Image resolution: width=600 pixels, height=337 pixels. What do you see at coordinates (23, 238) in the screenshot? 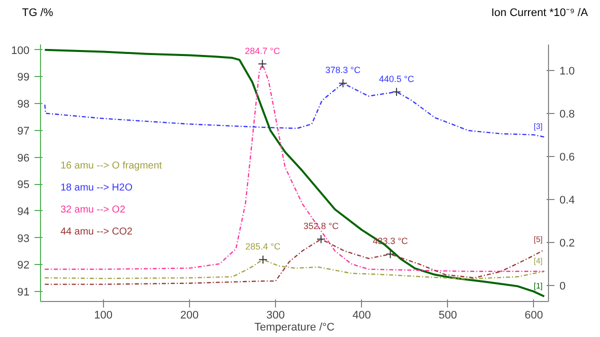
I see `y-tick-label: 93` at bounding box center [23, 238].